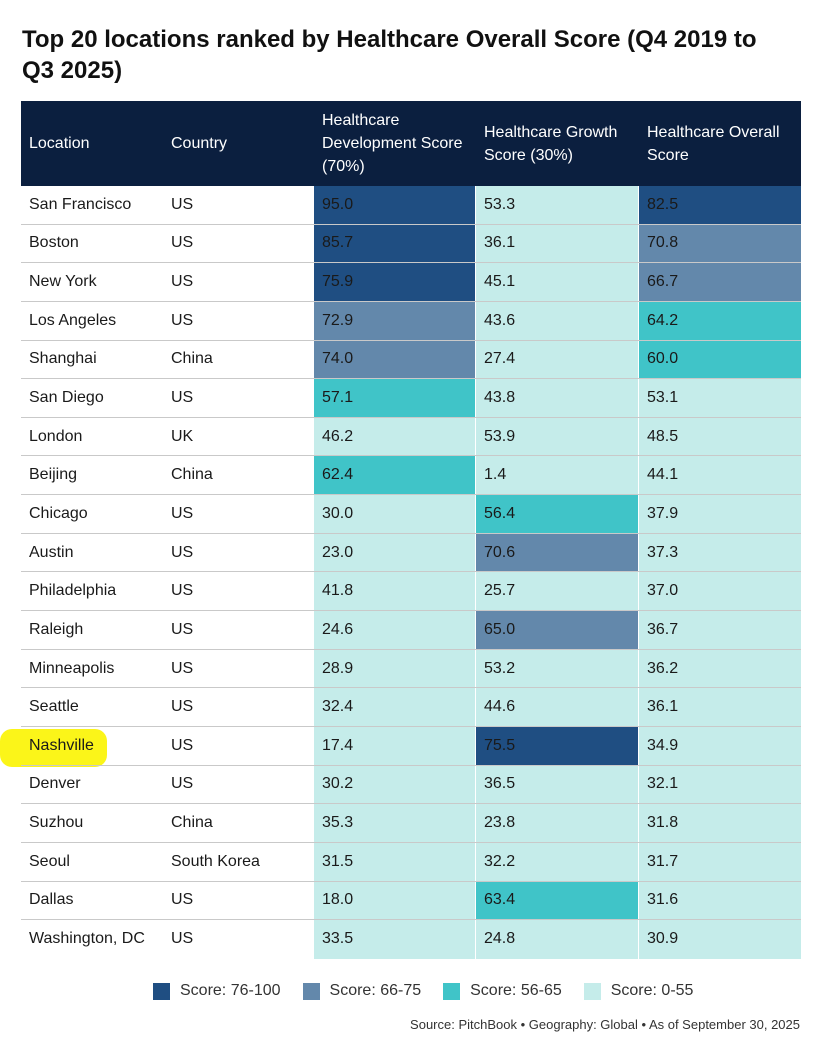 This screenshot has width=826, height=1056. Describe the element at coordinates (66, 398) in the screenshot. I see `cell-location: San Diego` at that location.